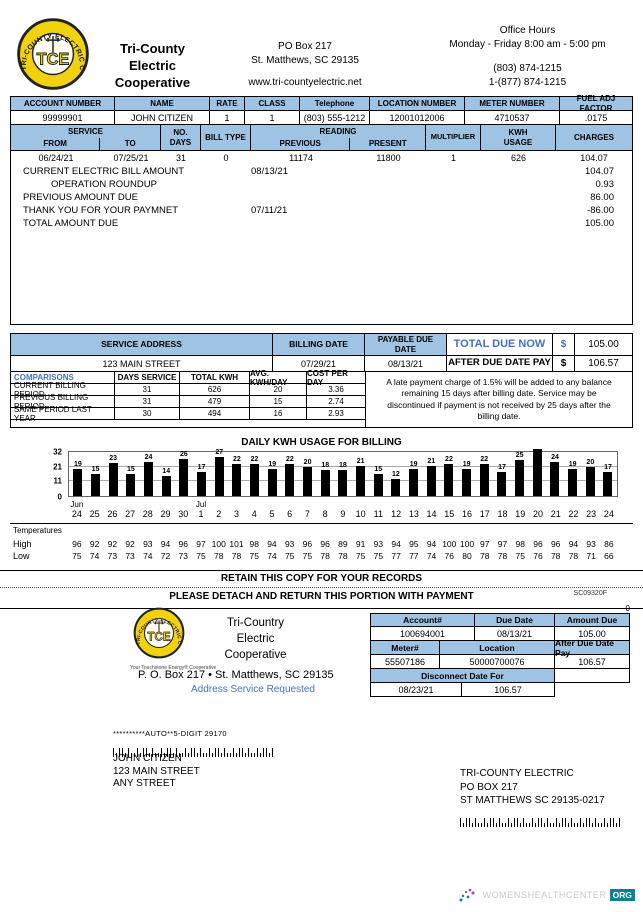  Describe the element at coordinates (321, 578) in the screenshot. I see `retain-copy-text: RETAIN THIS COPY FOR YOUR RECORDS` at that location.